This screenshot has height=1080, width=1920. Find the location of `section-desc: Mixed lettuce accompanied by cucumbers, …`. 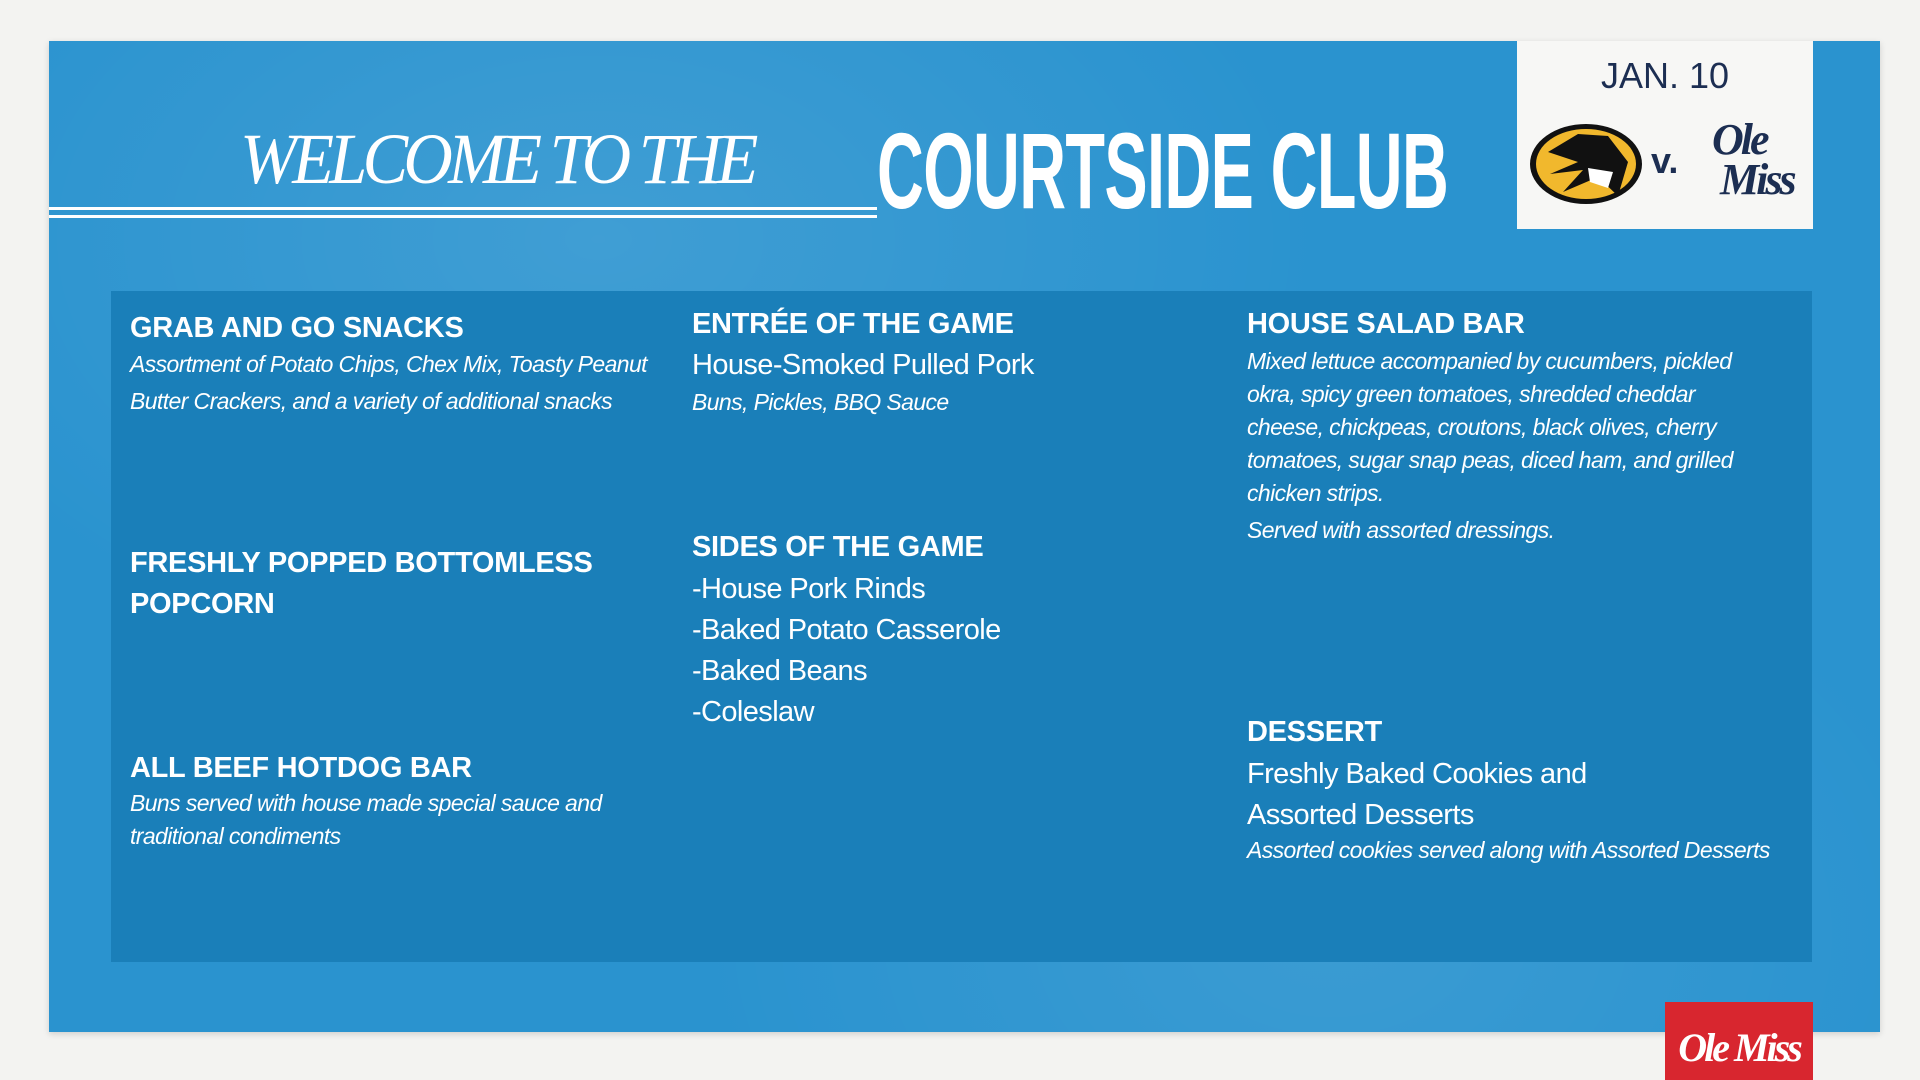

section-desc: Mixed lettuce accompanied by cucumbers, … is located at coordinates (1489, 361).